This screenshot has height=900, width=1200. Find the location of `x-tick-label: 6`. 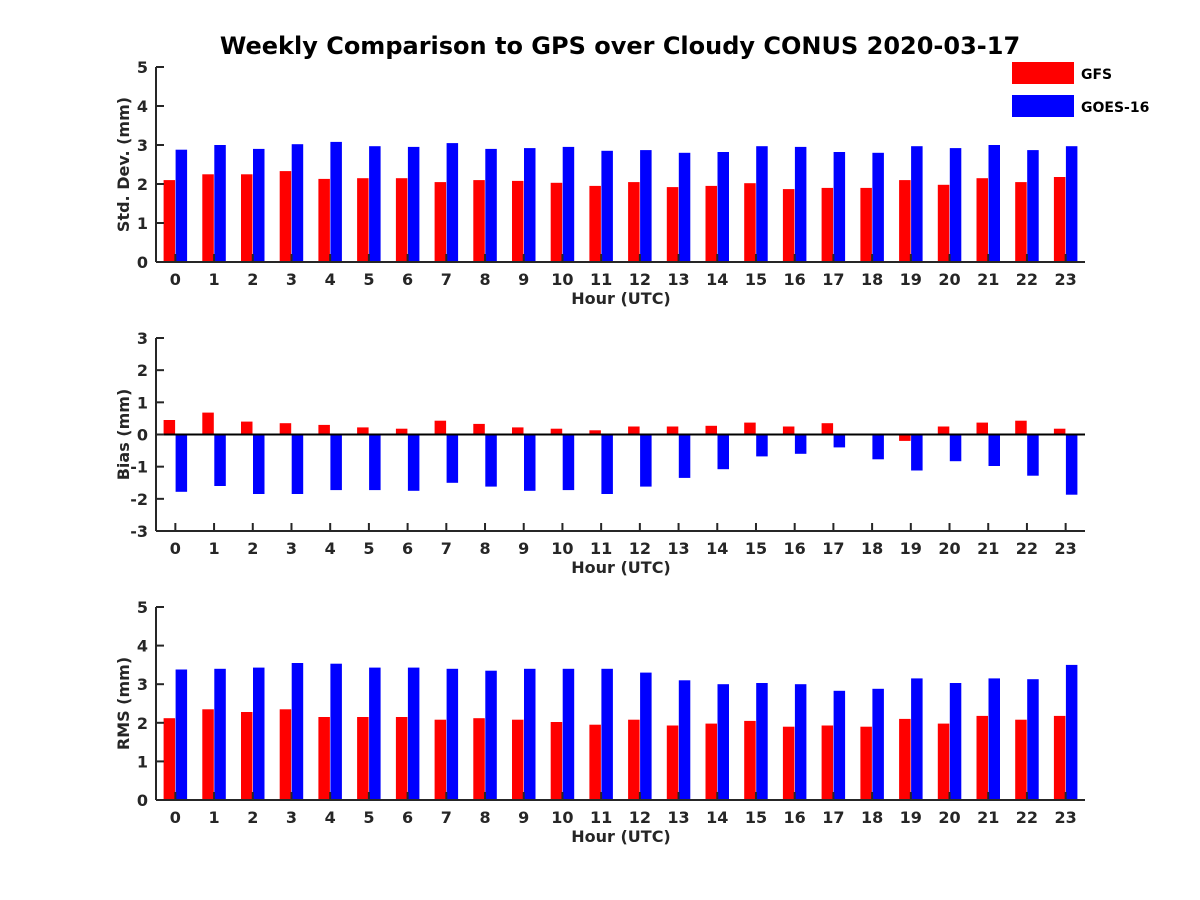

x-tick-label: 6 is located at coordinates (407, 548).